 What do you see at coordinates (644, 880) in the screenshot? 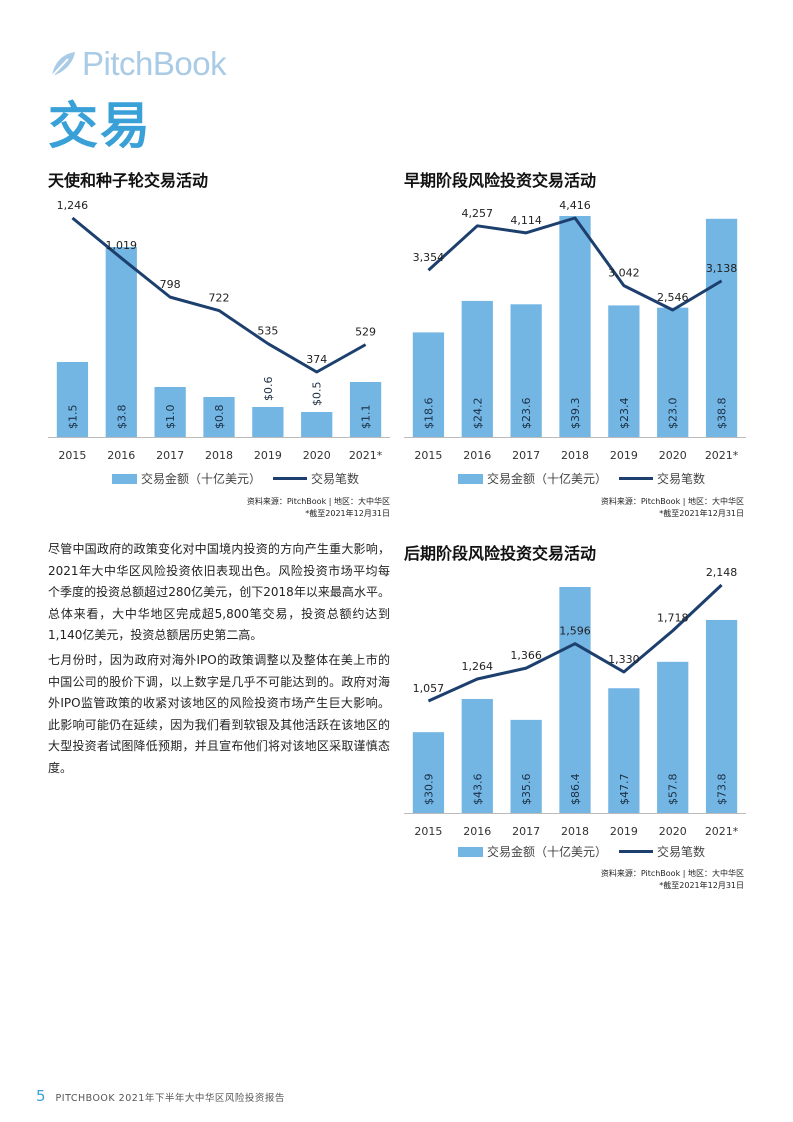
I see `source-late: 资料来源：PitchBook | 地区：大中华区 *截至2021年12月31日` at bounding box center [644, 880].